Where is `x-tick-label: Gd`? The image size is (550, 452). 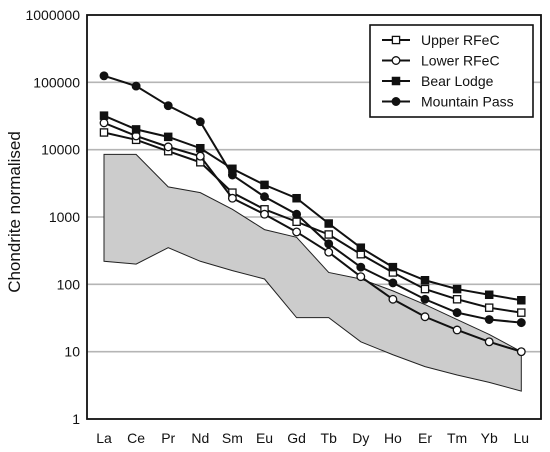
x-tick-label: Gd is located at coordinates (296, 438).